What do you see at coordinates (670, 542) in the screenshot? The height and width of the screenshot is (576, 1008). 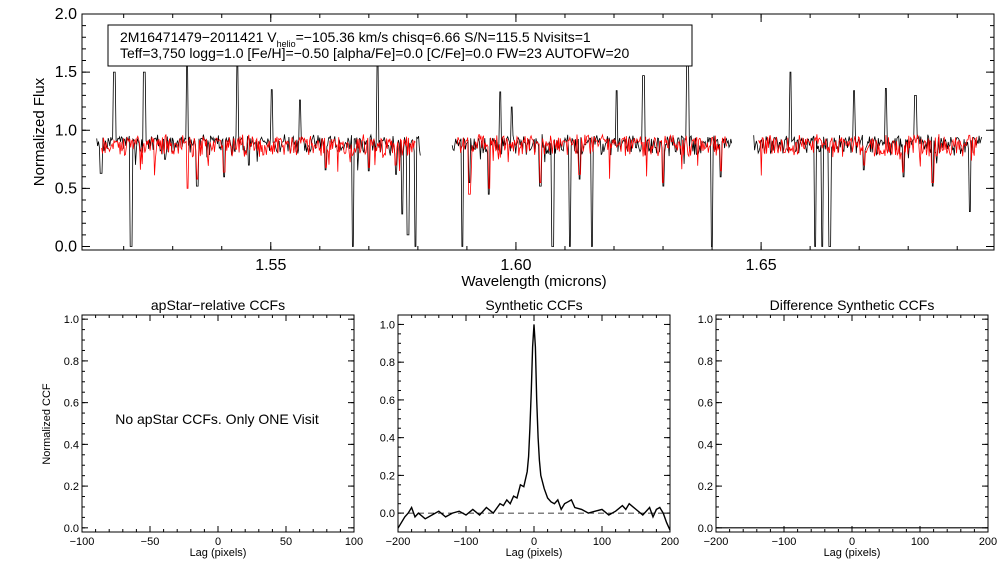 I see `synthetic-x-tick-label: 200` at bounding box center [670, 542].